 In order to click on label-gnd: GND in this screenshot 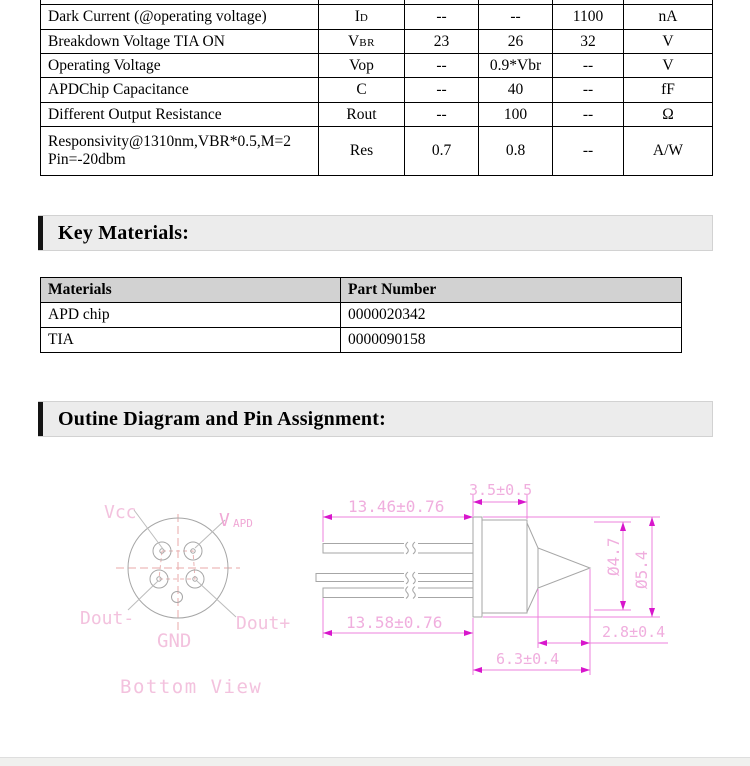, I will do `click(174, 641)`.